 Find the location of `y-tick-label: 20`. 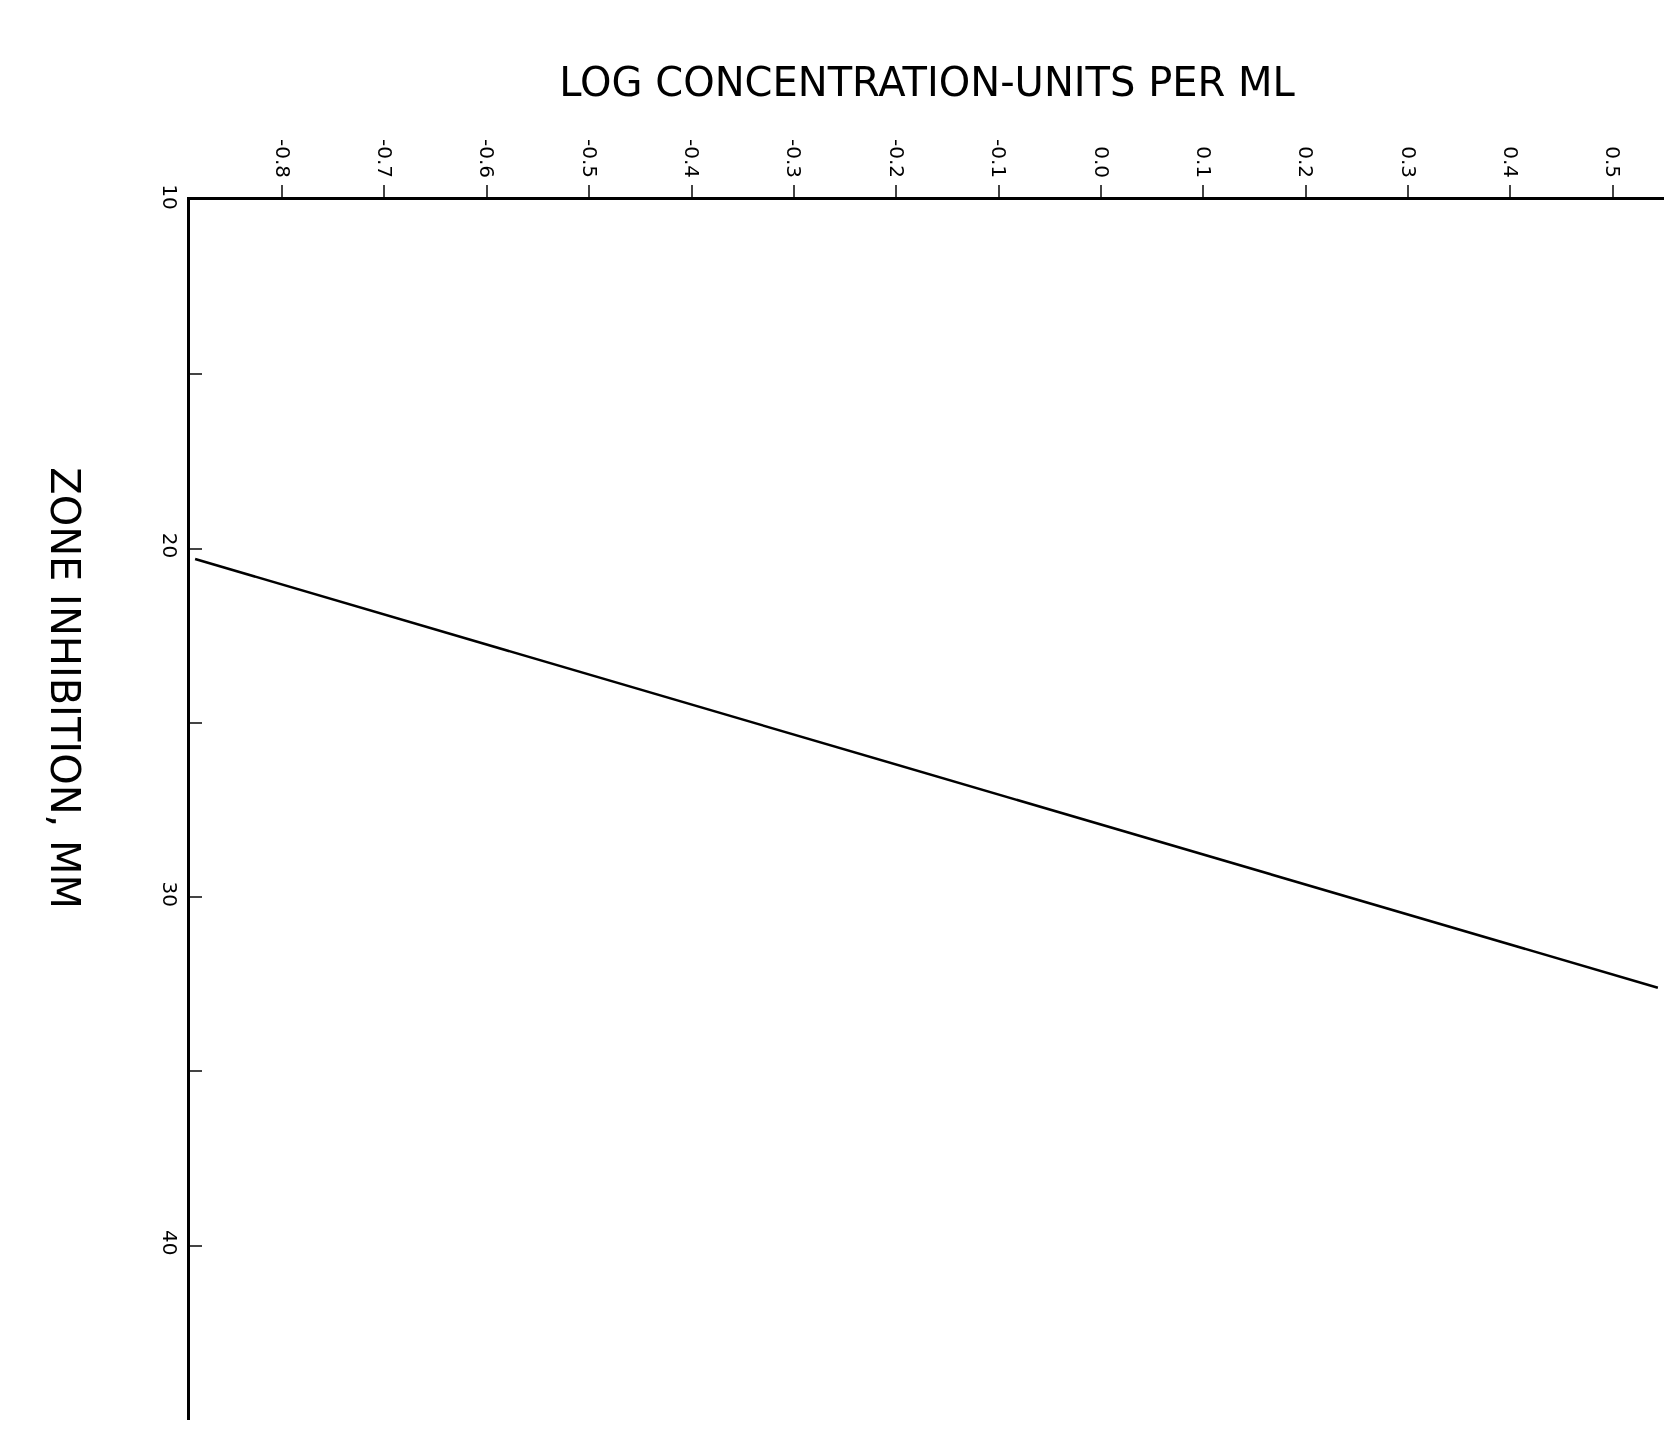

y-tick-label: 20 is located at coordinates (170, 545).